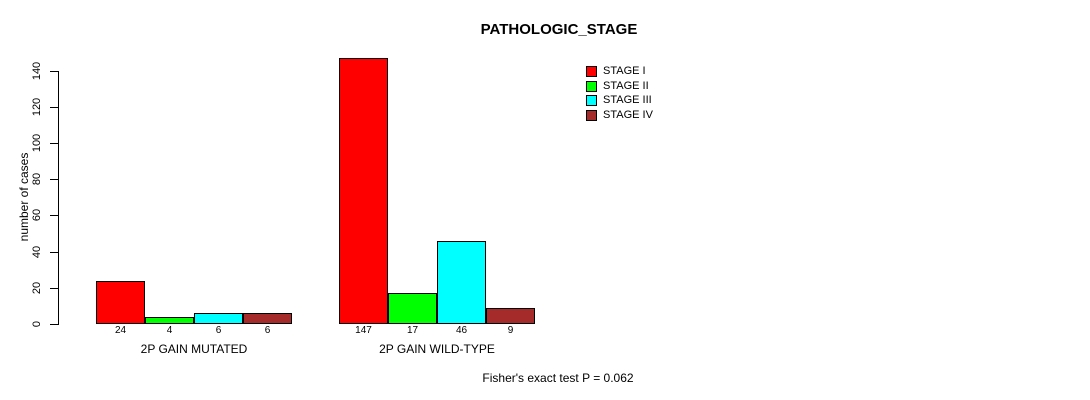 This screenshot has height=400, width=1090. Describe the element at coordinates (558, 378) in the screenshot. I see `fisher-test-annotation: Fisher's exact test P = 0.062` at that location.